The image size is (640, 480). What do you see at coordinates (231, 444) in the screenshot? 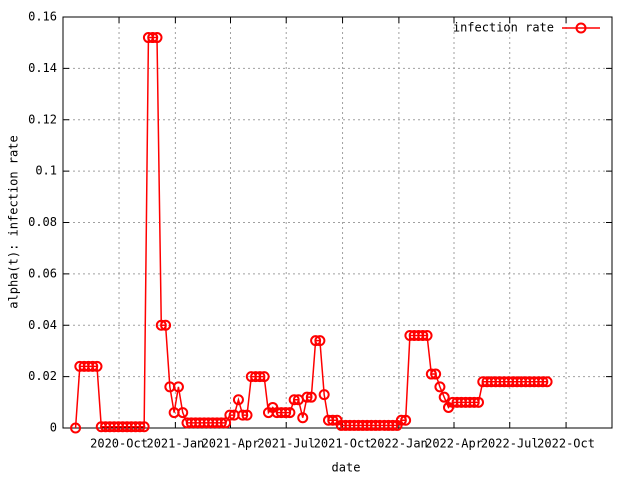
I see `x-tick-label: 2021-Apr` at bounding box center [231, 444].